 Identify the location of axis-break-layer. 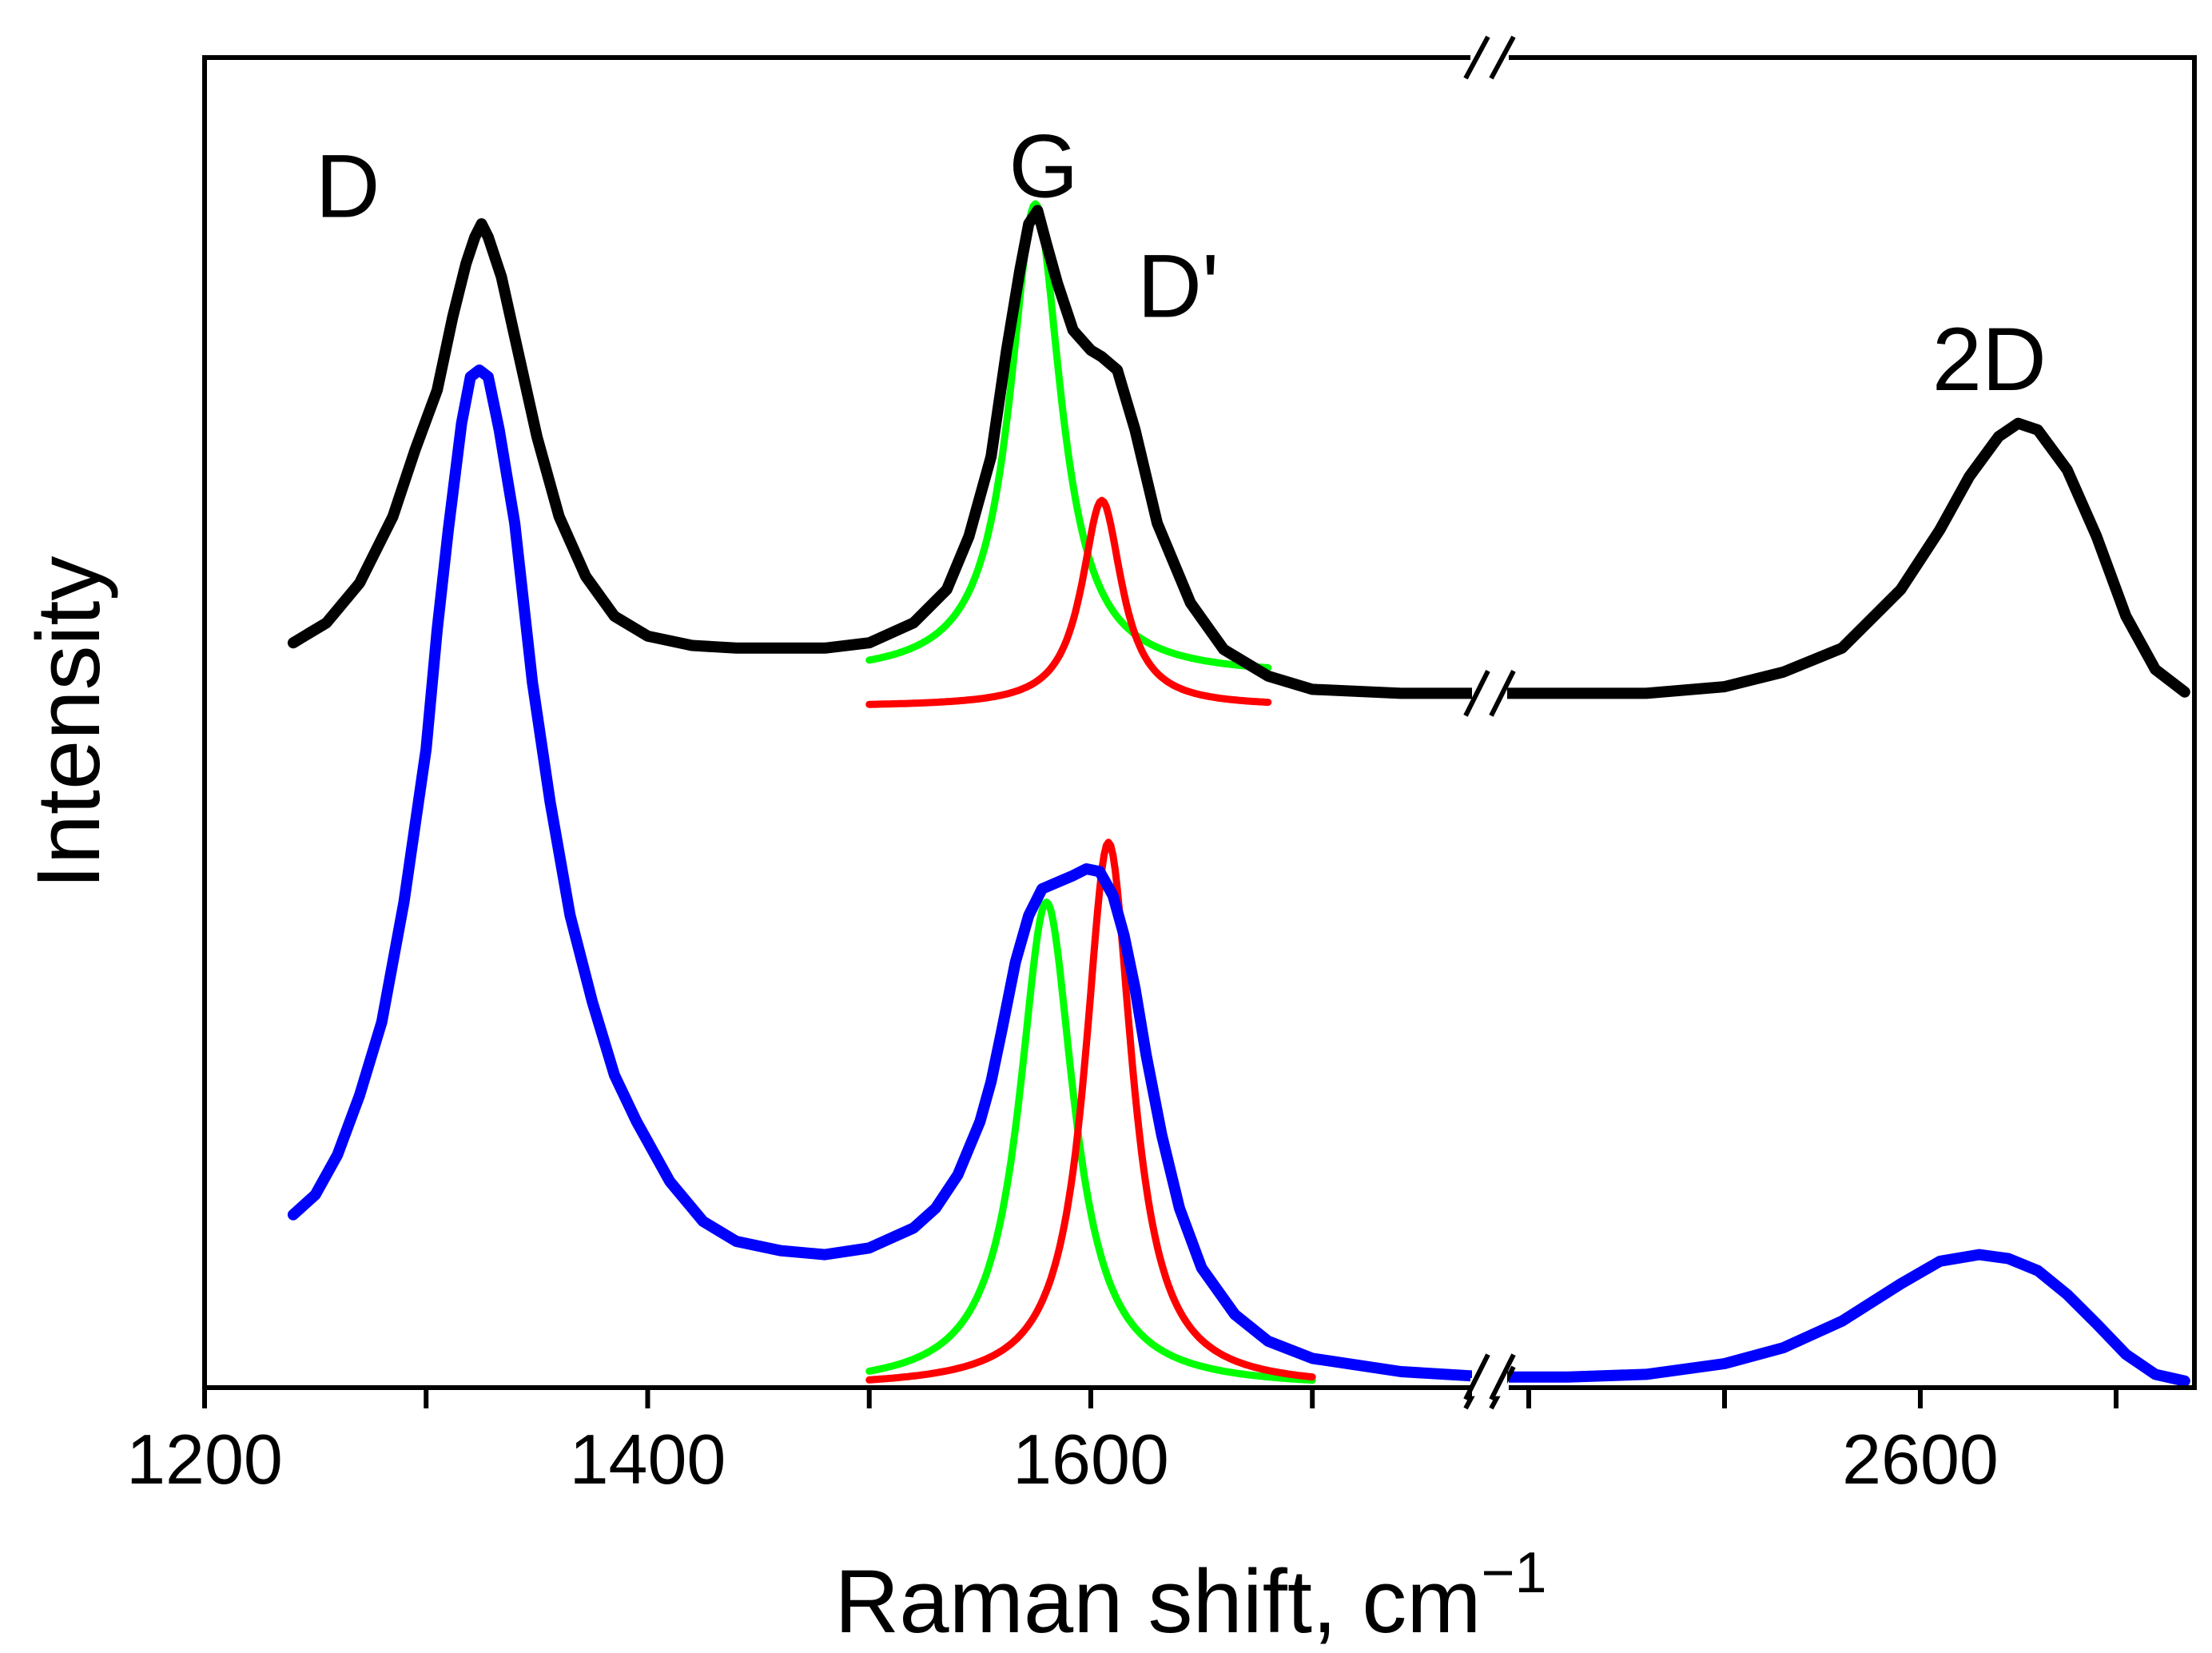
(1489, 722).